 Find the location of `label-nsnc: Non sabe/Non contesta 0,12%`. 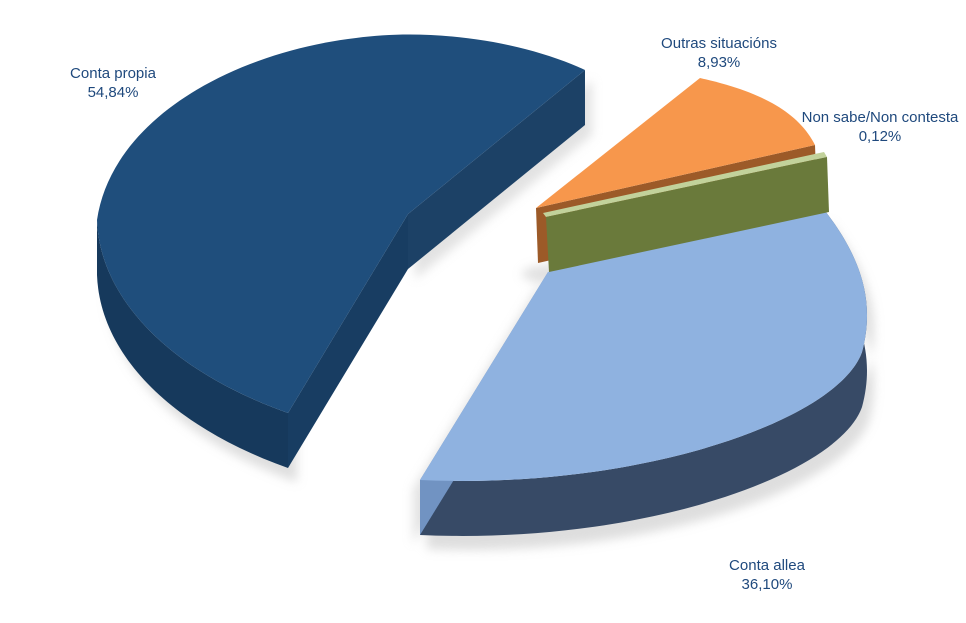

label-nsnc: Non sabe/Non contesta 0,12% is located at coordinates (880, 127).